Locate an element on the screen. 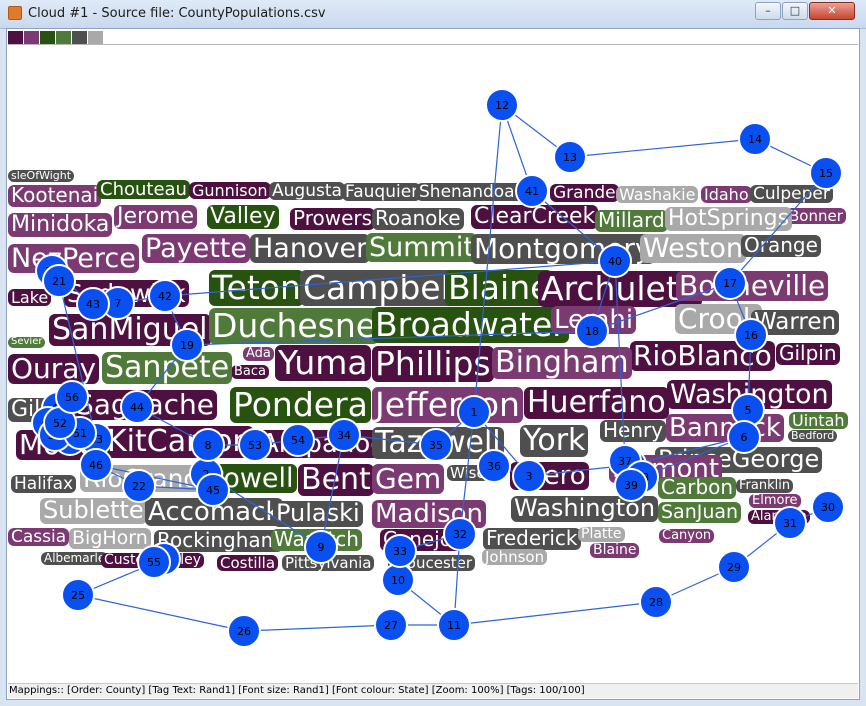 This screenshot has height=706, width=866. graph-node: 31 is located at coordinates (790, 523).